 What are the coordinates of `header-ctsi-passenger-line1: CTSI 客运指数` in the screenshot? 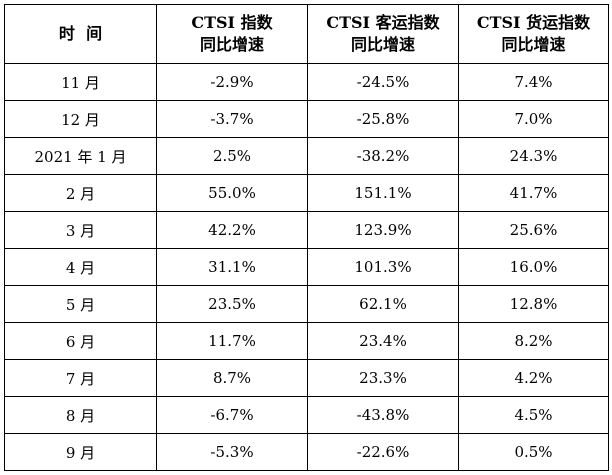 It's located at (383, 22).